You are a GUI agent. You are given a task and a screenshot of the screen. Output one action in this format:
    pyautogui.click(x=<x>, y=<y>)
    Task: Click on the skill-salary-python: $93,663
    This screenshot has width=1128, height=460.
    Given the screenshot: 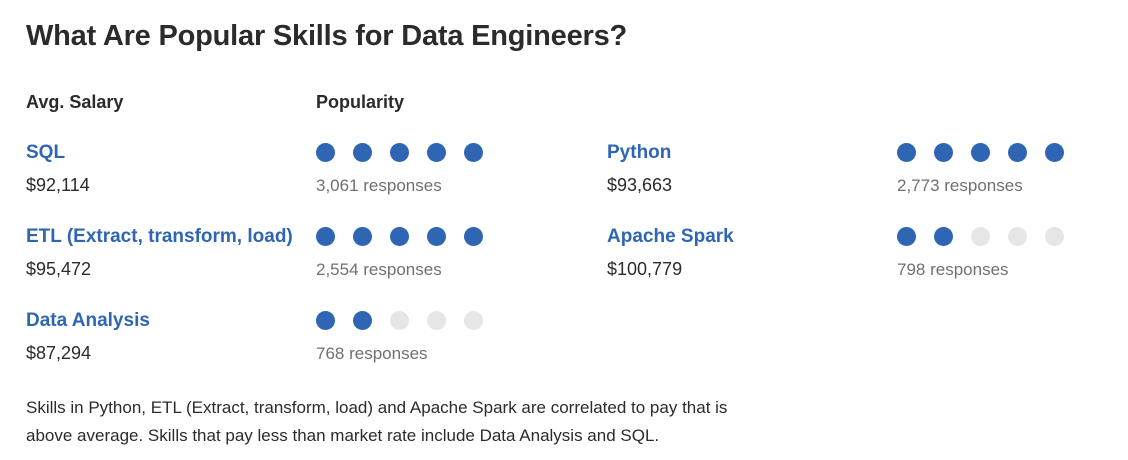 What is the action you would take?
    pyautogui.click(x=640, y=185)
    